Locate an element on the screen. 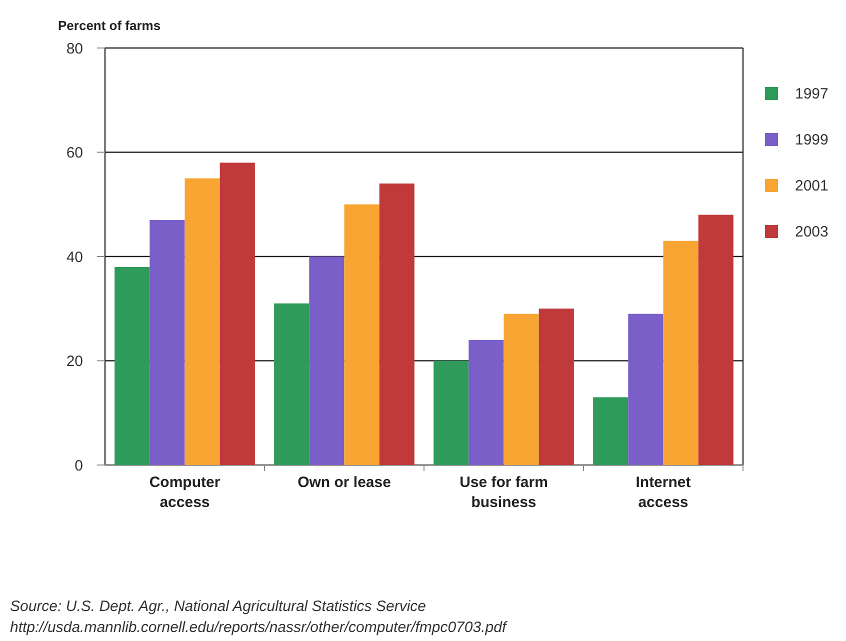  y-axis-title: Percent of farms is located at coordinates (109, 25).